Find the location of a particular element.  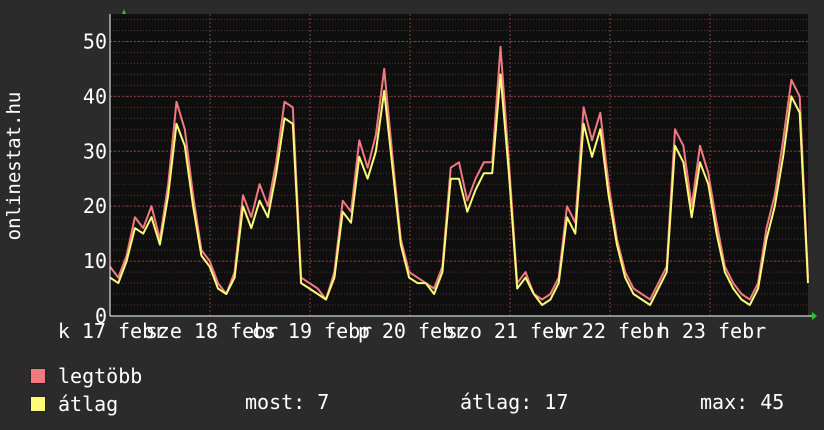

x-tick-label: szo 21 febr is located at coordinates (512, 331).